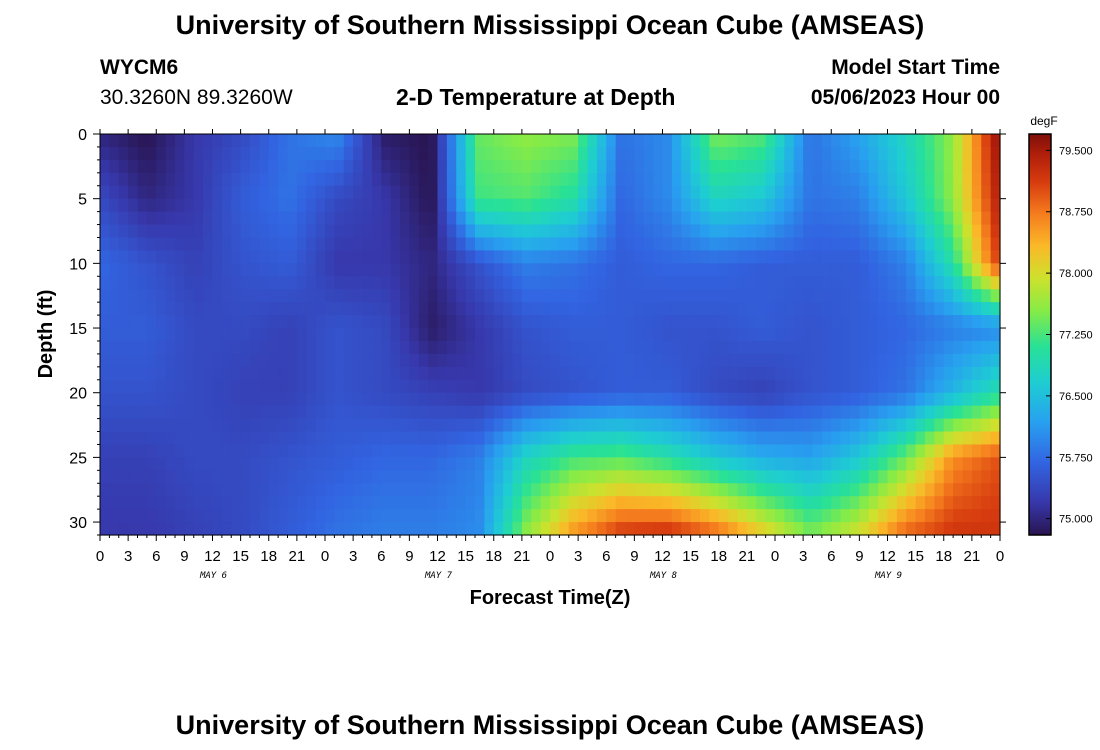 The height and width of the screenshot is (750, 1100). I want to click on day-label: MAY 7, so click(438, 576).